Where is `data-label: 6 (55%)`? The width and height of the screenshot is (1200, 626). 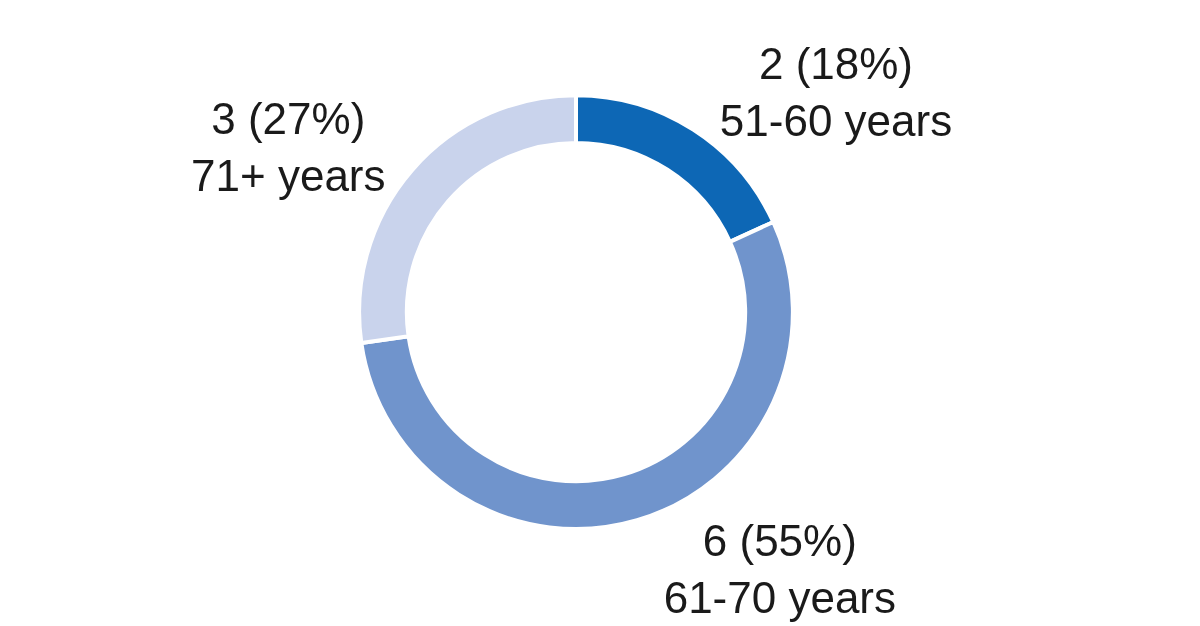 data-label: 6 (55%) is located at coordinates (779, 540).